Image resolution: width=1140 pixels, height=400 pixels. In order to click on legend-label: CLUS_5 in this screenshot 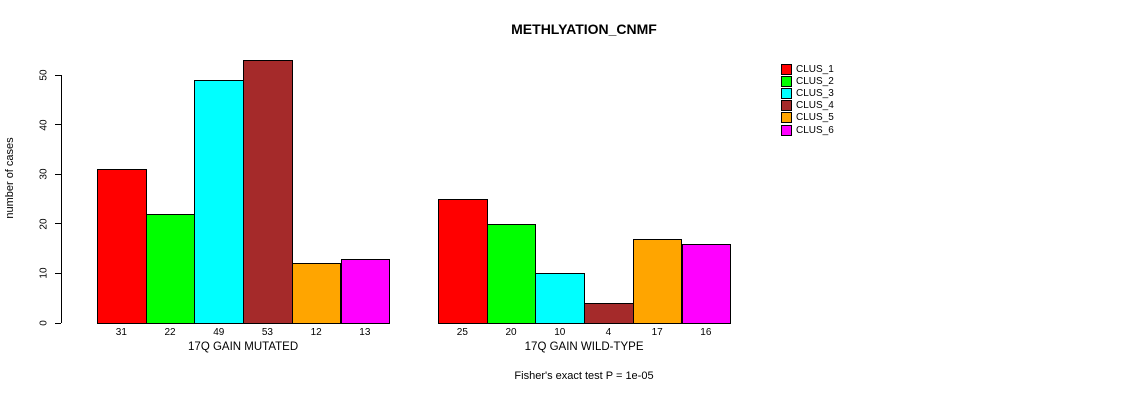, I will do `click(815, 118)`.